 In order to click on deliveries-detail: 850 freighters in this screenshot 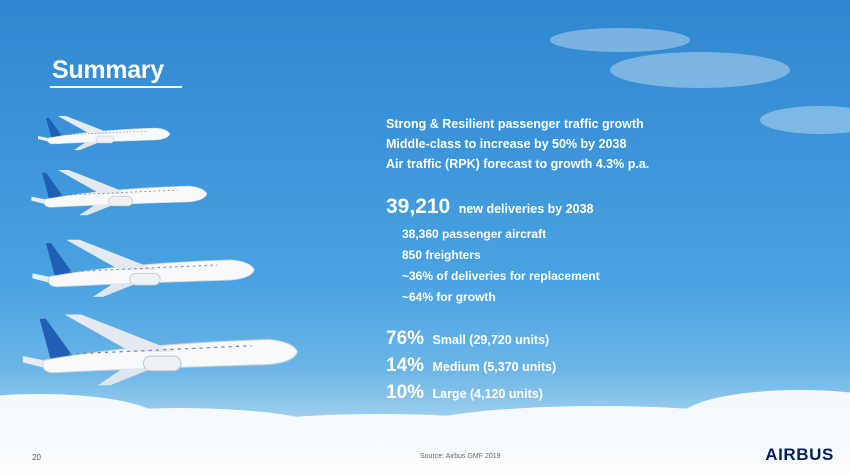, I will do `click(441, 255)`.